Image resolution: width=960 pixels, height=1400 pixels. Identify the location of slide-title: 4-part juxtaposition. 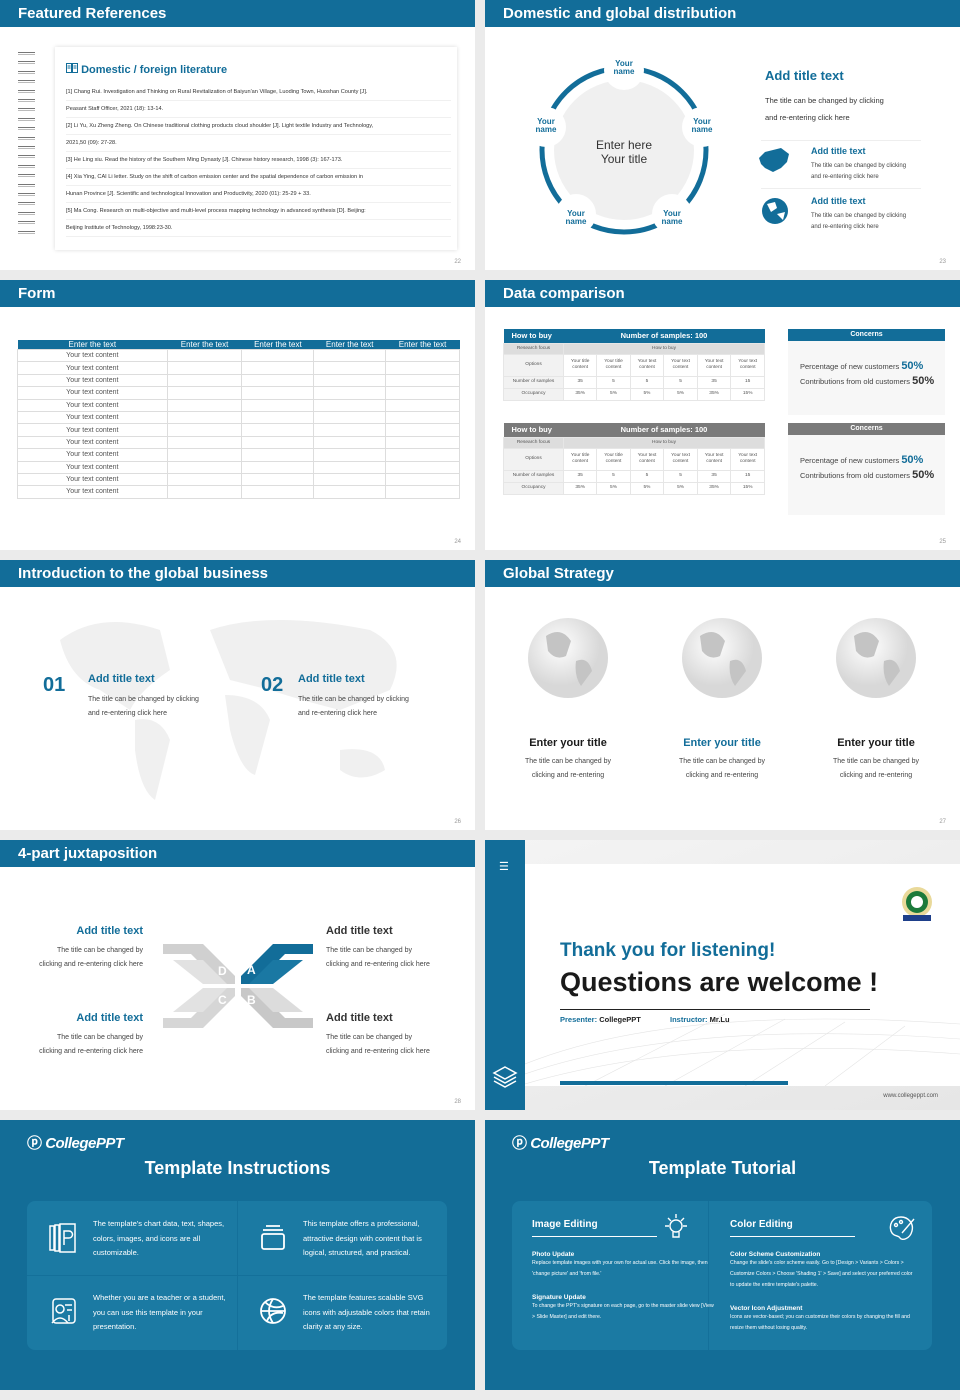
(237, 853).